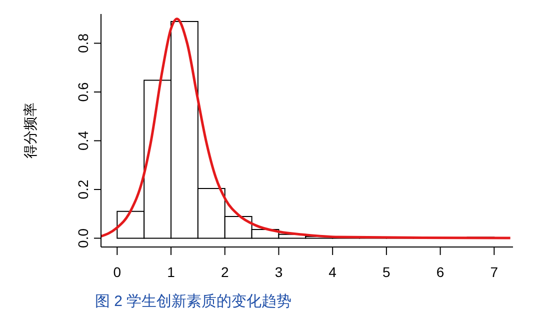 This screenshot has width=537, height=326. What do you see at coordinates (83, 140) in the screenshot?
I see `y-tick-label: 0.4` at bounding box center [83, 140].